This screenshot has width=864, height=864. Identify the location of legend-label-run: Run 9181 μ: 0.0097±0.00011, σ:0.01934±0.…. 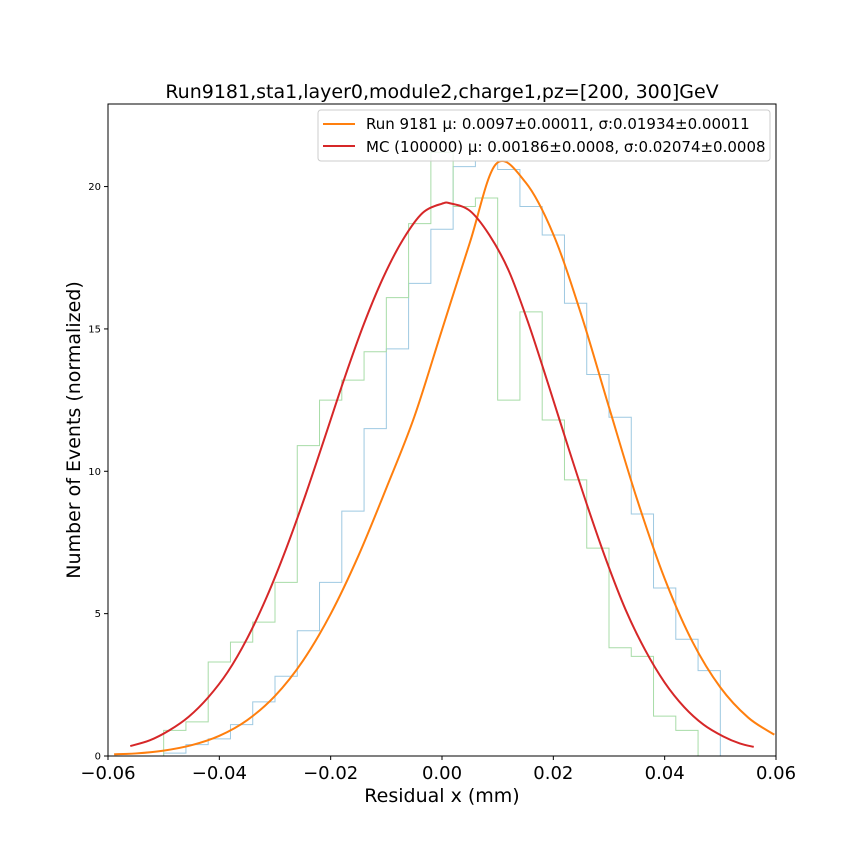
(558, 124).